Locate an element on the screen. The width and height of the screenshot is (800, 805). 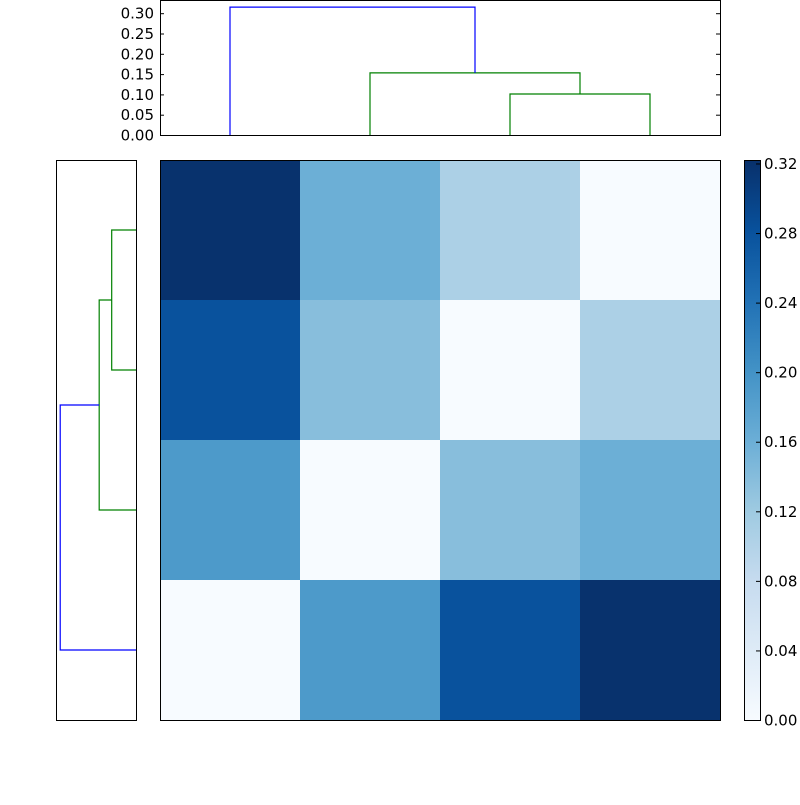
colorbar: 0.00 0.04 0.08 0.12 0.16 0.20 0.24 0.28 0.32 is located at coordinates (770, 442).